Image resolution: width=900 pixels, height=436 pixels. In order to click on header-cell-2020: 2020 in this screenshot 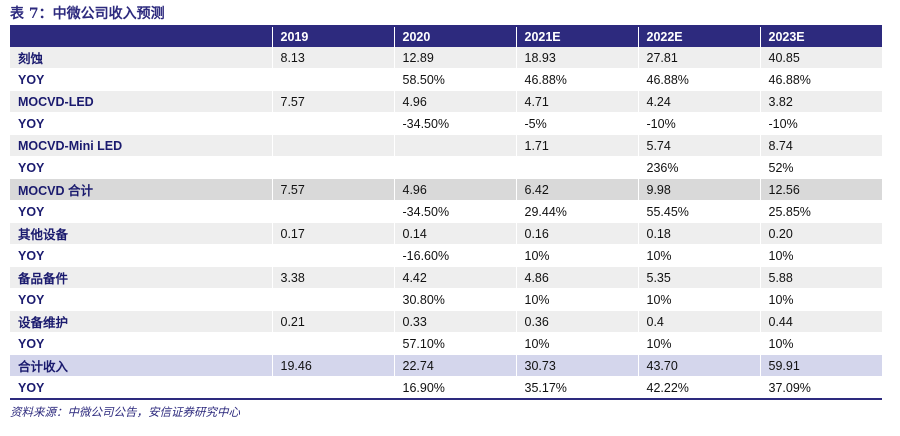, I will do `click(454, 37)`.